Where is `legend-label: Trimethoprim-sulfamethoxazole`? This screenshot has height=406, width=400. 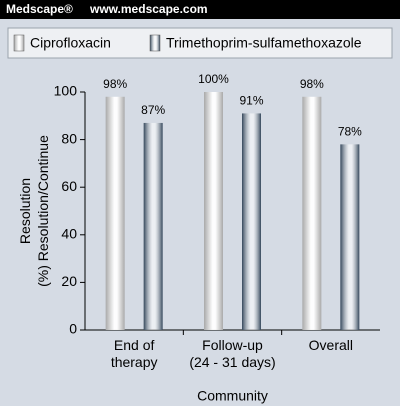
legend-label: Trimethoprim-sulfamethoxazole is located at coordinates (264, 43).